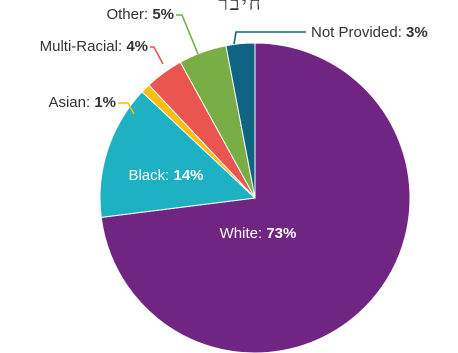  I want to click on slice-label-name: Multi-Racial:, so click(83, 46).